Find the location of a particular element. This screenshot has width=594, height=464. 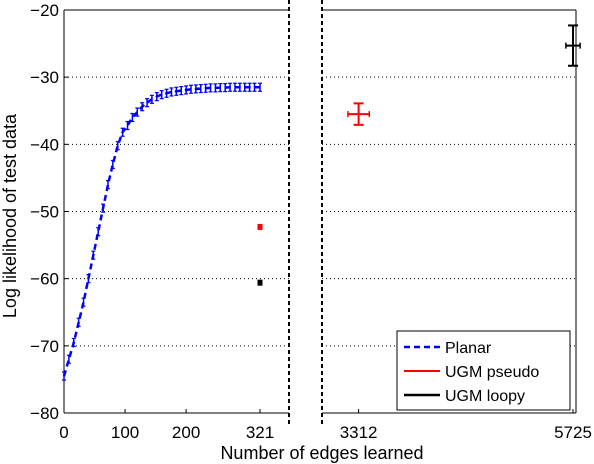

ugm-loopy-point is located at coordinates (260, 282).